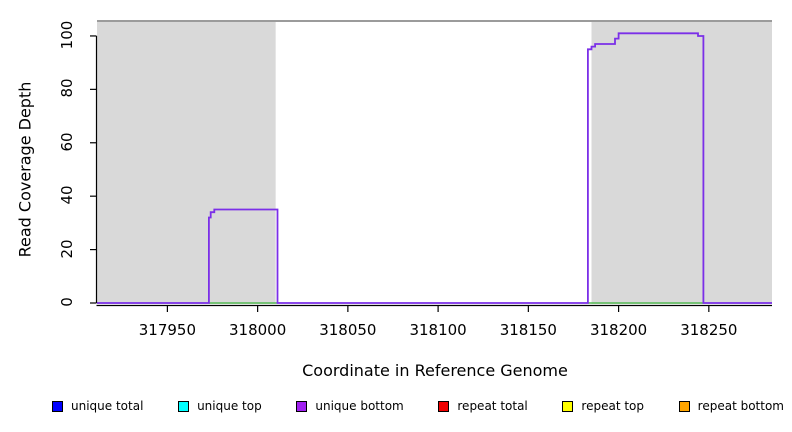  Describe the element at coordinates (528, 330) in the screenshot. I see `x-tick-label: 318150` at that location.